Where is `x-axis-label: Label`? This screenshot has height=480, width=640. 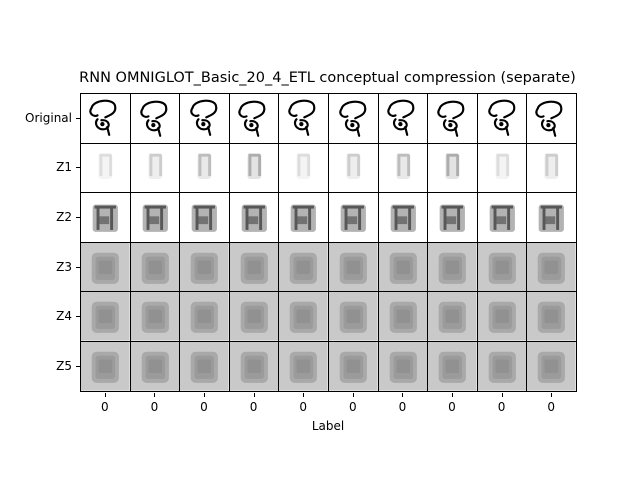 x-axis-label: Label is located at coordinates (328, 426).